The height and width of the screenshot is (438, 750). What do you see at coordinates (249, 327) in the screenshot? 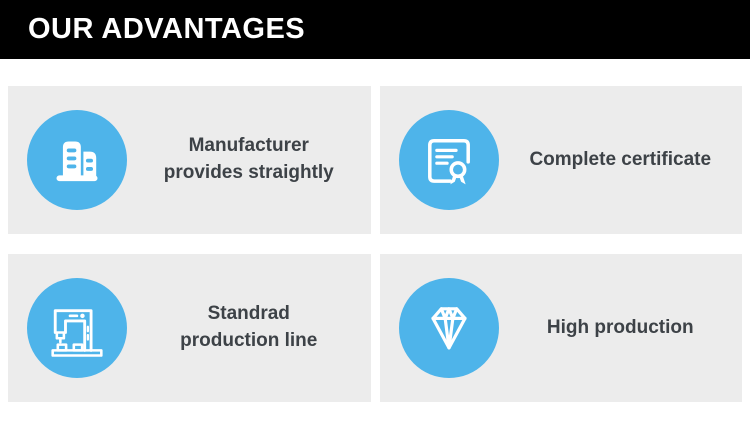
I see `advantage-label-production-line: Standrad production line` at bounding box center [249, 327].